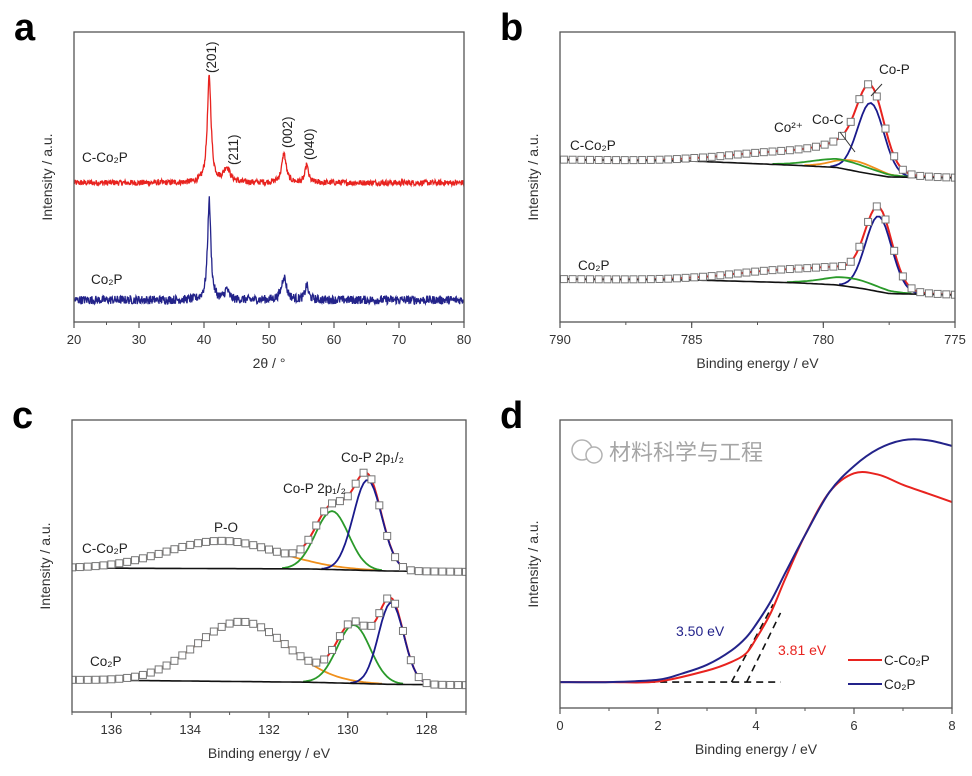 This screenshot has height=776, width=972. I want to click on arrow-co-c, so click(847, 142).